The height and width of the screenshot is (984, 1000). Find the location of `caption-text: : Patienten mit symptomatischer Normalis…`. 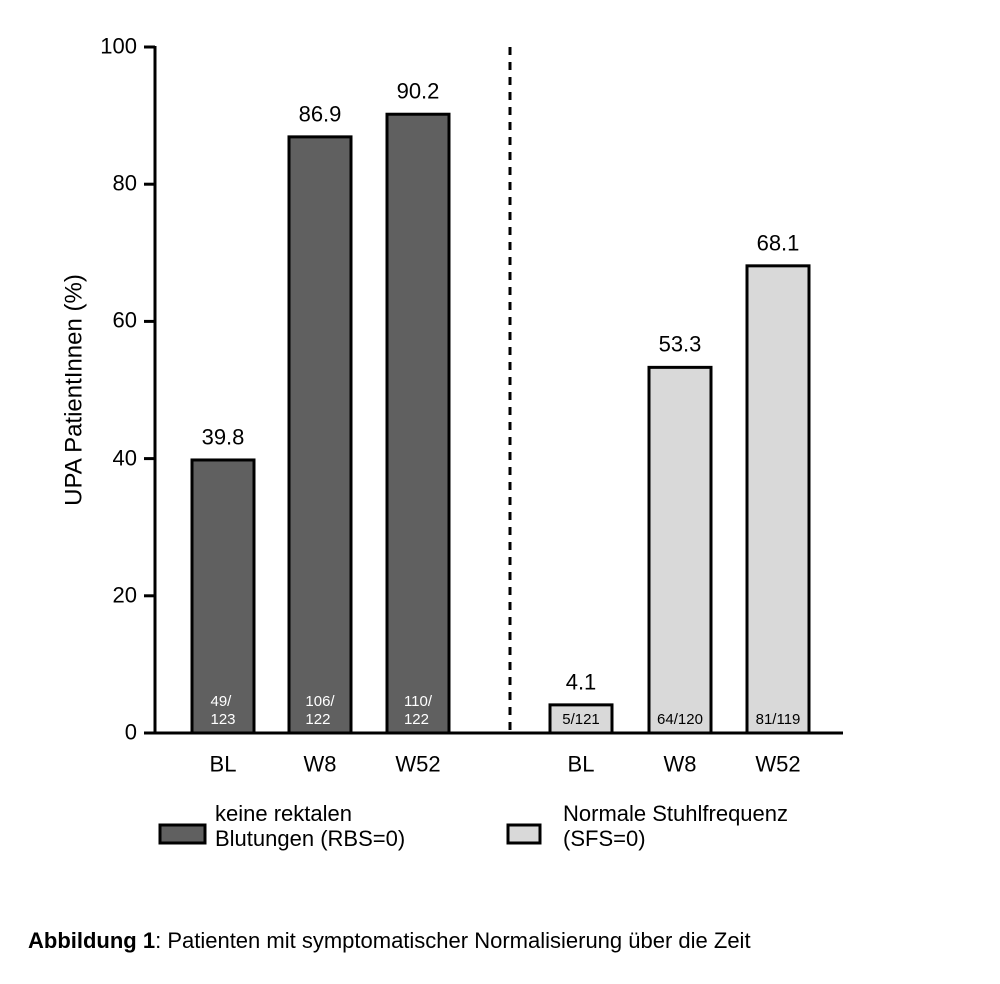

caption-text: : Patienten mit symptomatischer Normalis… is located at coordinates (453, 940).